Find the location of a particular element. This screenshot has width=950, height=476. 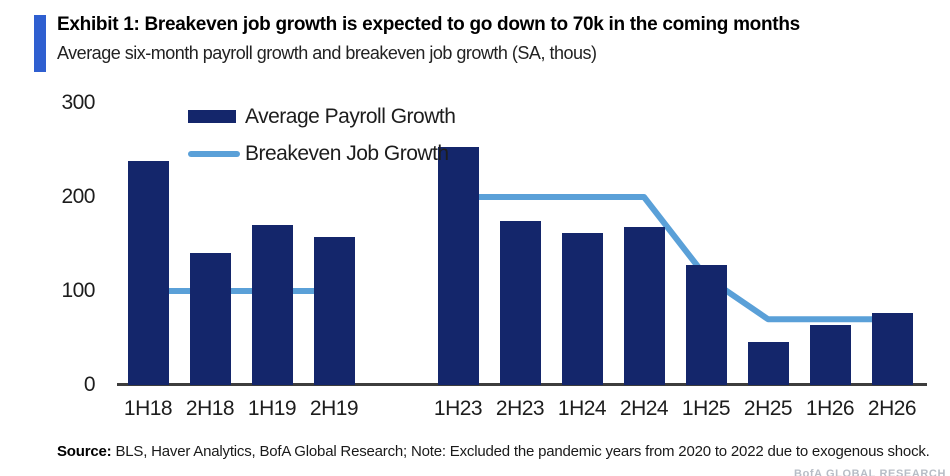

title-accent-bar is located at coordinates (40, 43).